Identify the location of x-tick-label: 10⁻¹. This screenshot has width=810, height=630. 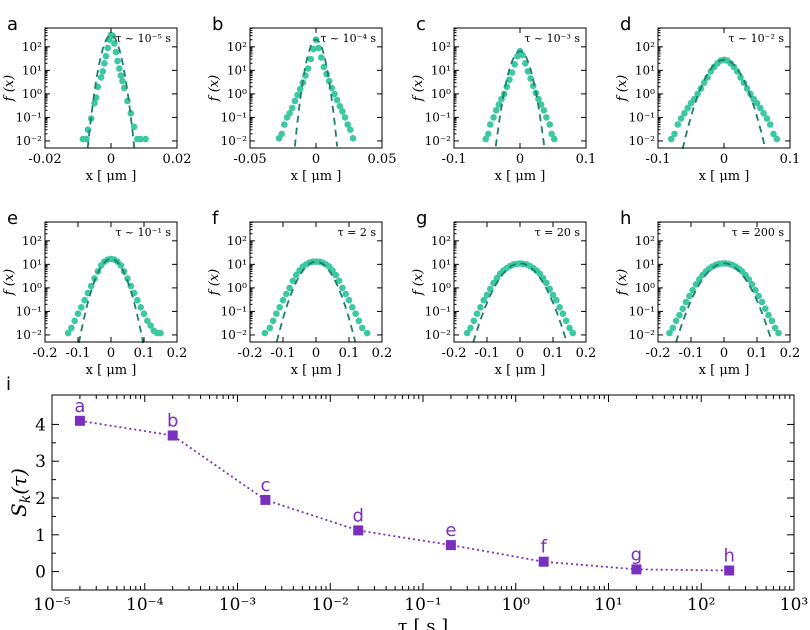
(422, 605).